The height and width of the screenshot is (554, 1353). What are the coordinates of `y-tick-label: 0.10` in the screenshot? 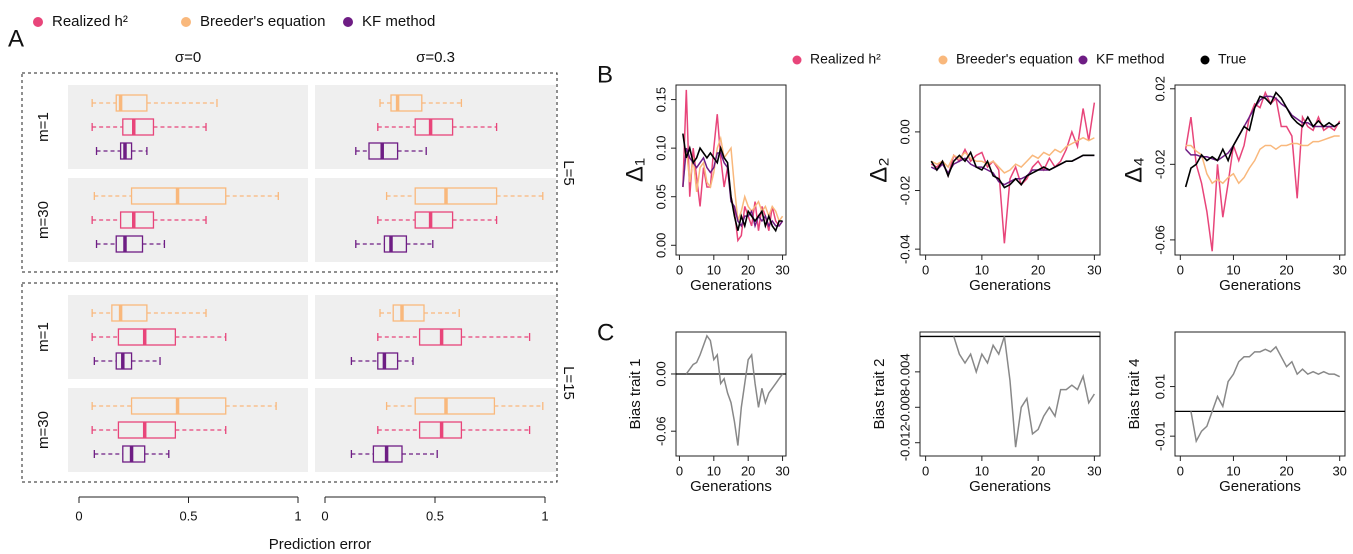 It's located at (660, 147).